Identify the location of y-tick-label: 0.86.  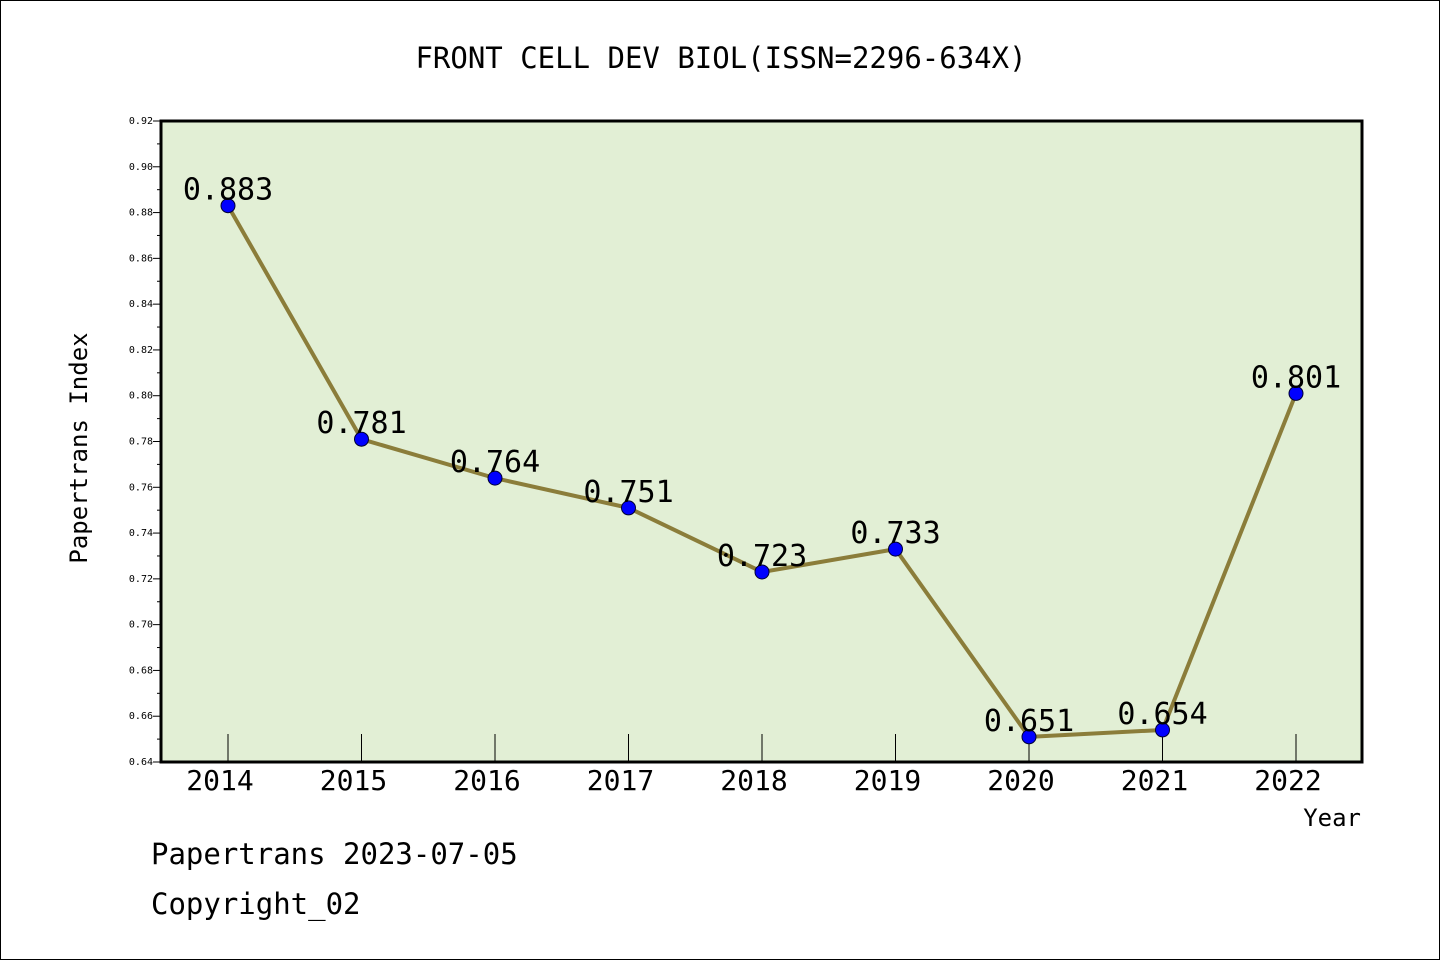
(141, 258).